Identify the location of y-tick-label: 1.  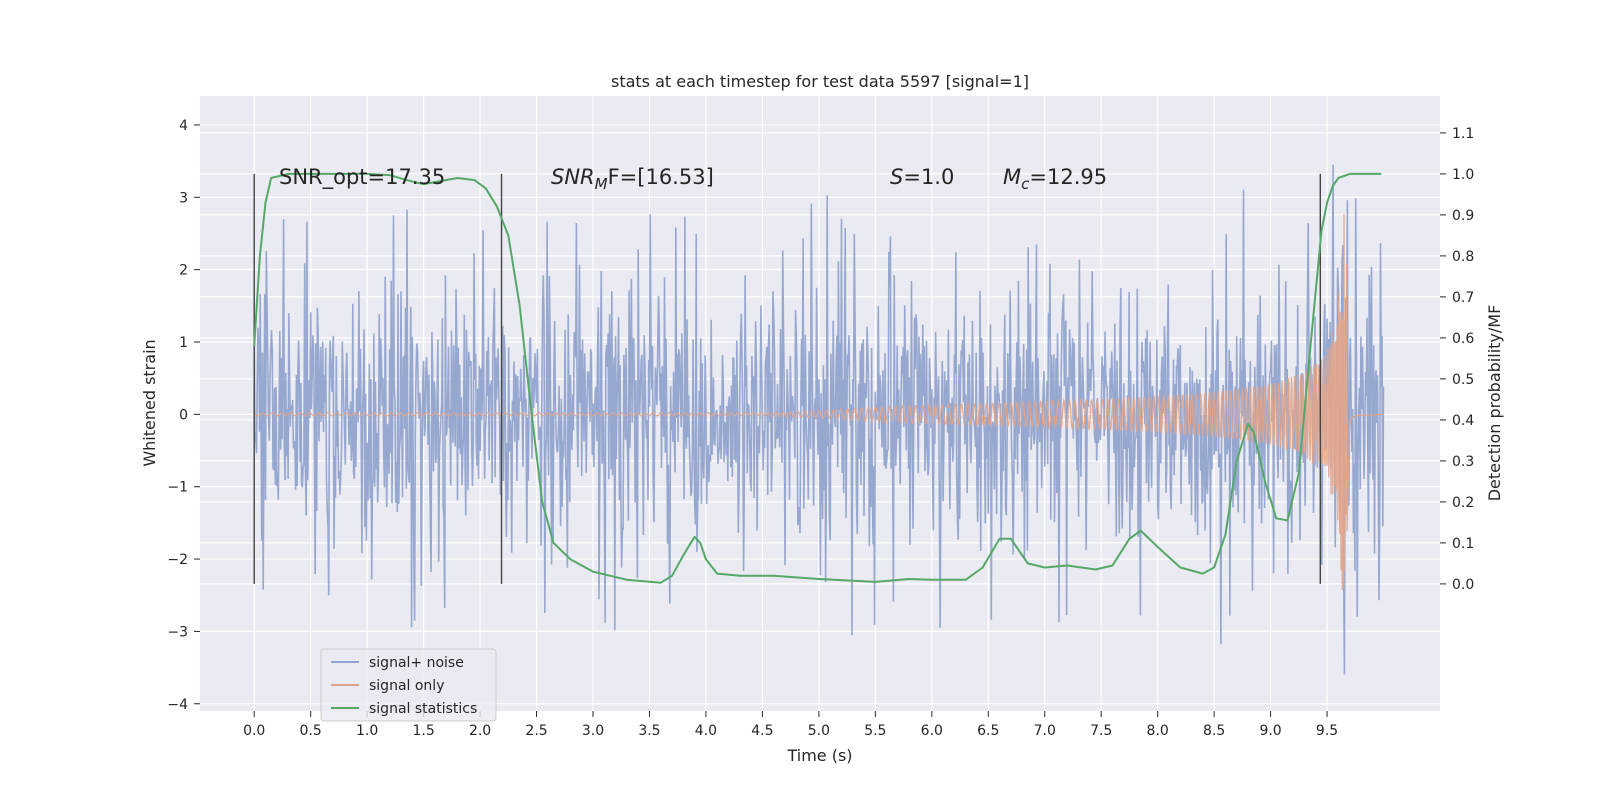
(183, 343).